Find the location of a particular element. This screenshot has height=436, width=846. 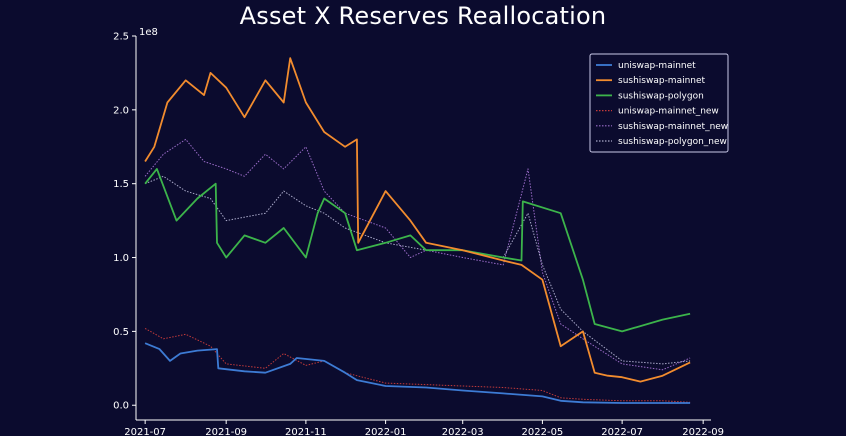

y-tick-label: 0.0 is located at coordinates (121, 406).